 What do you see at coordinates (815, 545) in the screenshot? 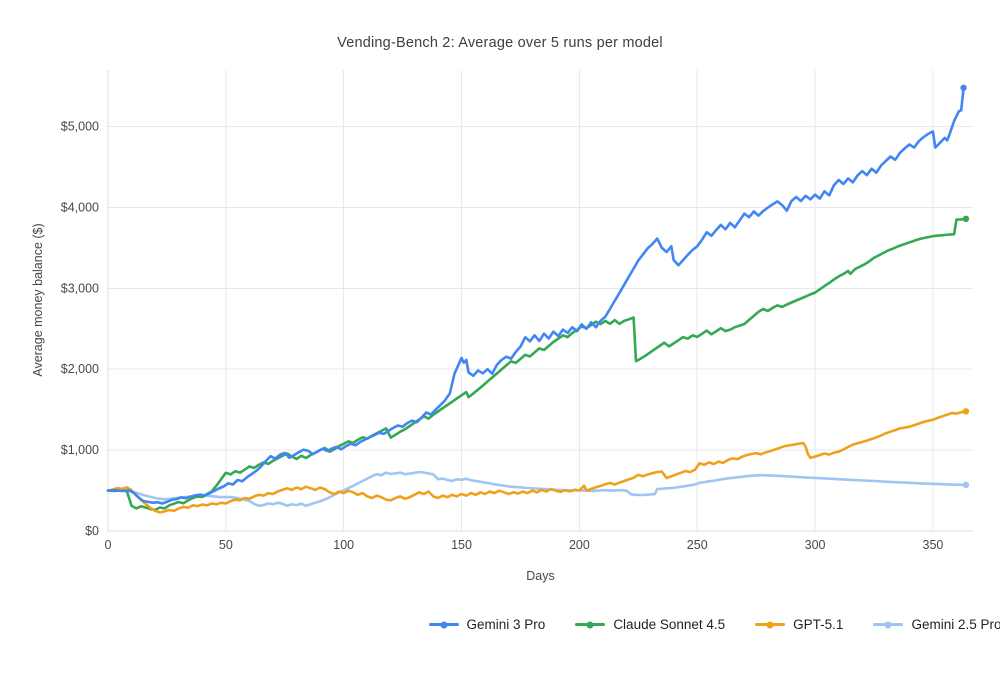
I see `x-tick-label: 300` at bounding box center [815, 545].